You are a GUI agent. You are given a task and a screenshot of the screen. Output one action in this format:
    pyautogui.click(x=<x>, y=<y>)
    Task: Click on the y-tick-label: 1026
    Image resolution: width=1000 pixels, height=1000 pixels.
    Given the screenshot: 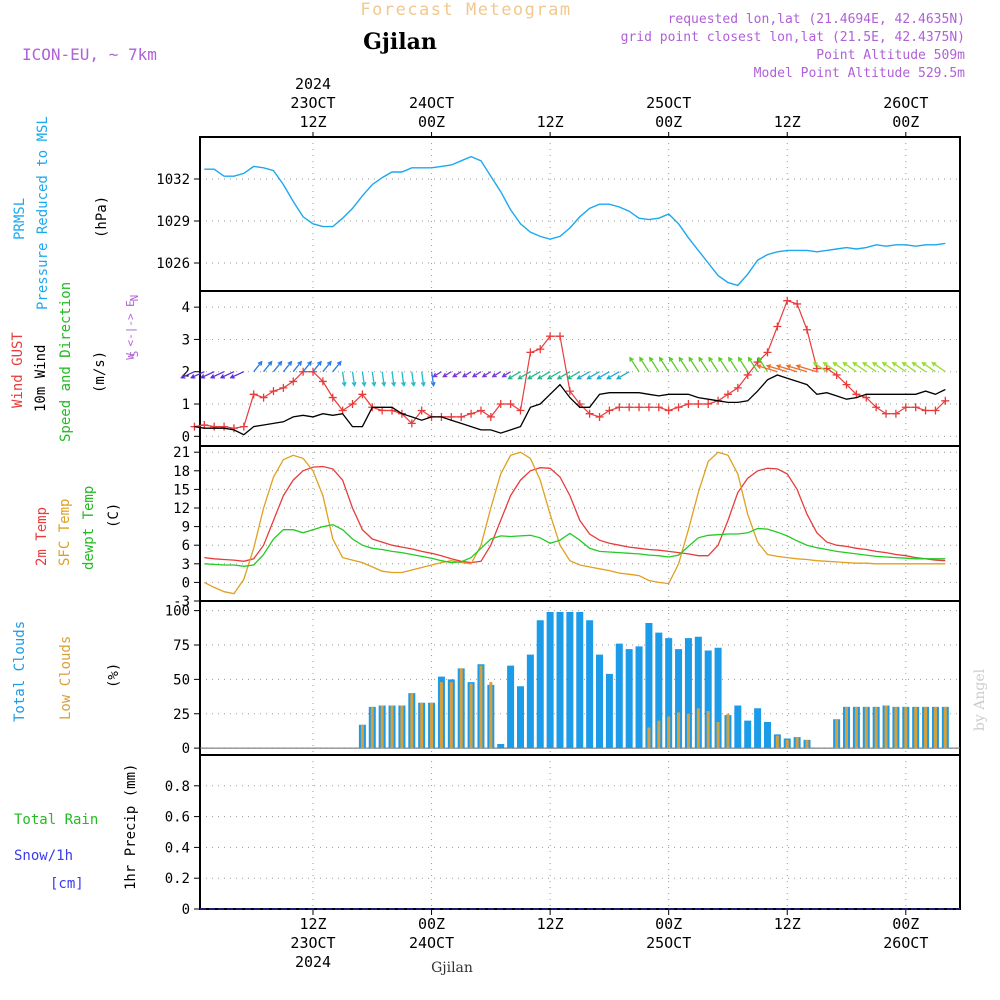 What is the action you would take?
    pyautogui.click(x=173, y=264)
    